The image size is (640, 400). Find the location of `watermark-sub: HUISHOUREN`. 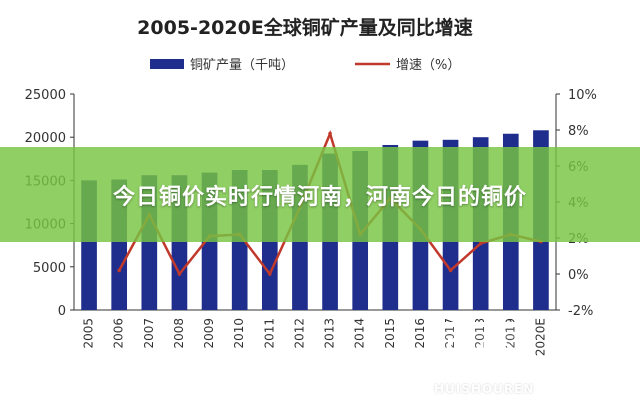

watermark-sub: HUISHOUREN is located at coordinates (484, 389).